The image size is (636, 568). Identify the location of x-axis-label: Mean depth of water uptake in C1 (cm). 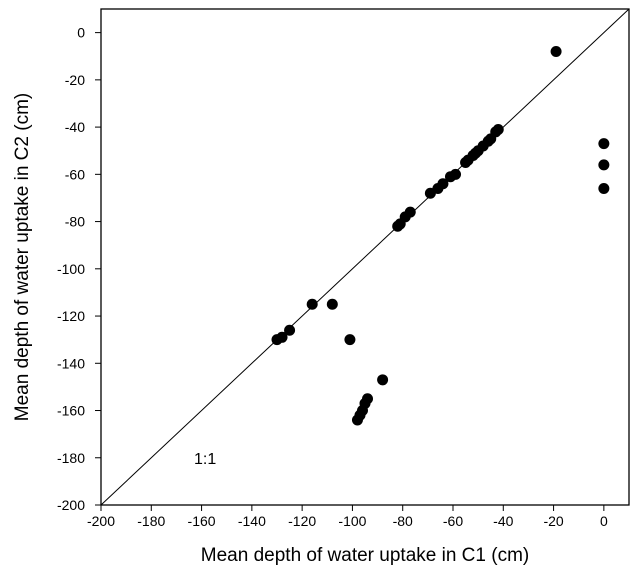
(365, 555).